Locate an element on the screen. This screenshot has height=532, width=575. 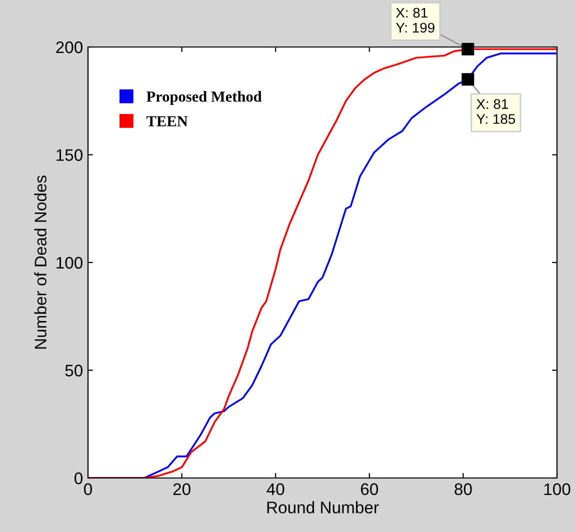
y-tick-label: 150 is located at coordinates (69, 155).